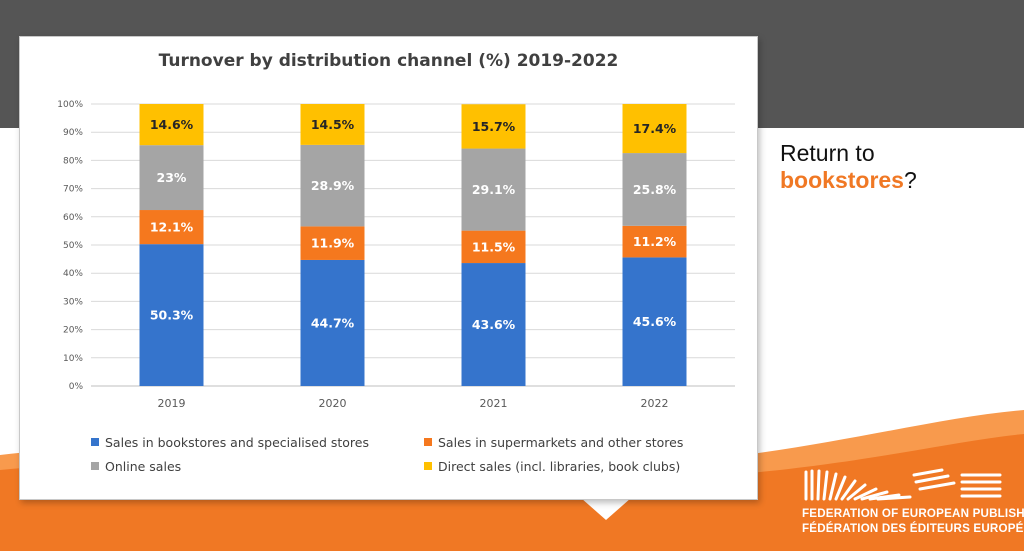 The width and height of the screenshot is (1024, 551). I want to click on legend-swatch-bookstores, so click(95, 442).